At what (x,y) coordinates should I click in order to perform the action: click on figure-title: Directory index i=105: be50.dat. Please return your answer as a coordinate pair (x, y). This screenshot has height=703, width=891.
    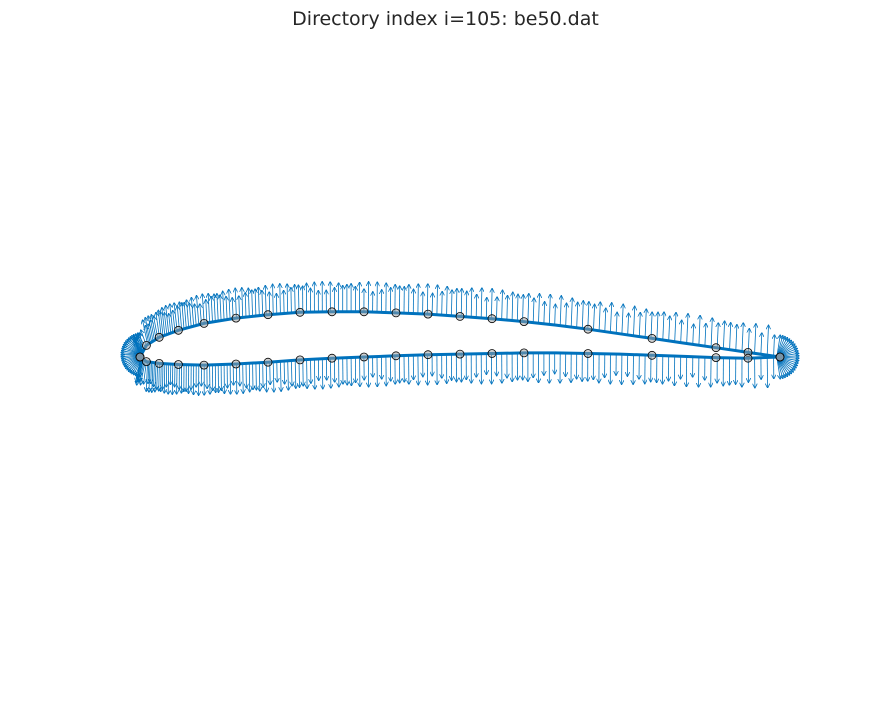
    Looking at the image, I should click on (445, 19).